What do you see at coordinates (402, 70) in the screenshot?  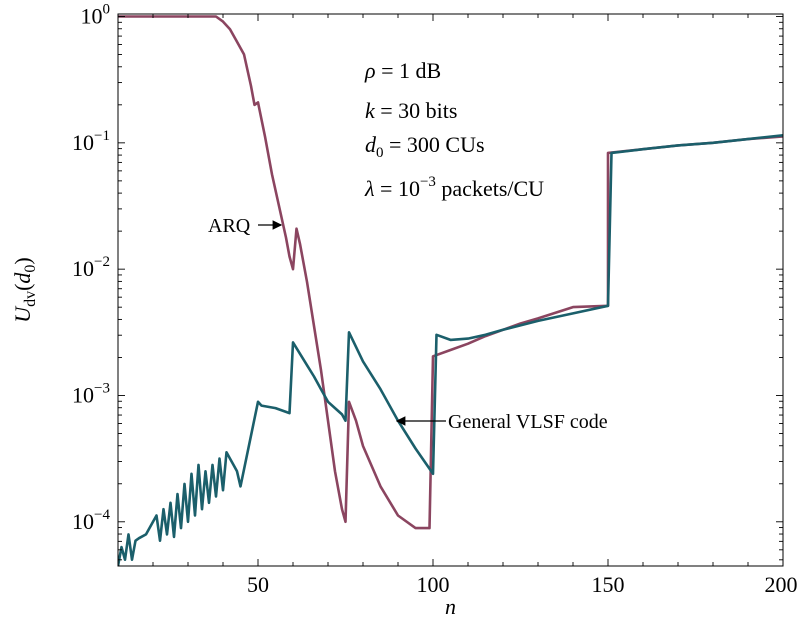 I see `param-line: ρ = 1 dB` at bounding box center [402, 70].